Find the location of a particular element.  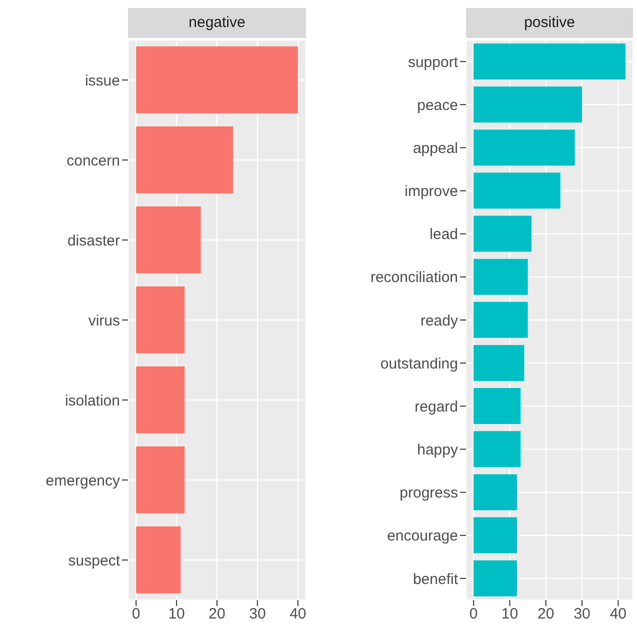

y-tick-label: reconciliation is located at coordinates (414, 277).